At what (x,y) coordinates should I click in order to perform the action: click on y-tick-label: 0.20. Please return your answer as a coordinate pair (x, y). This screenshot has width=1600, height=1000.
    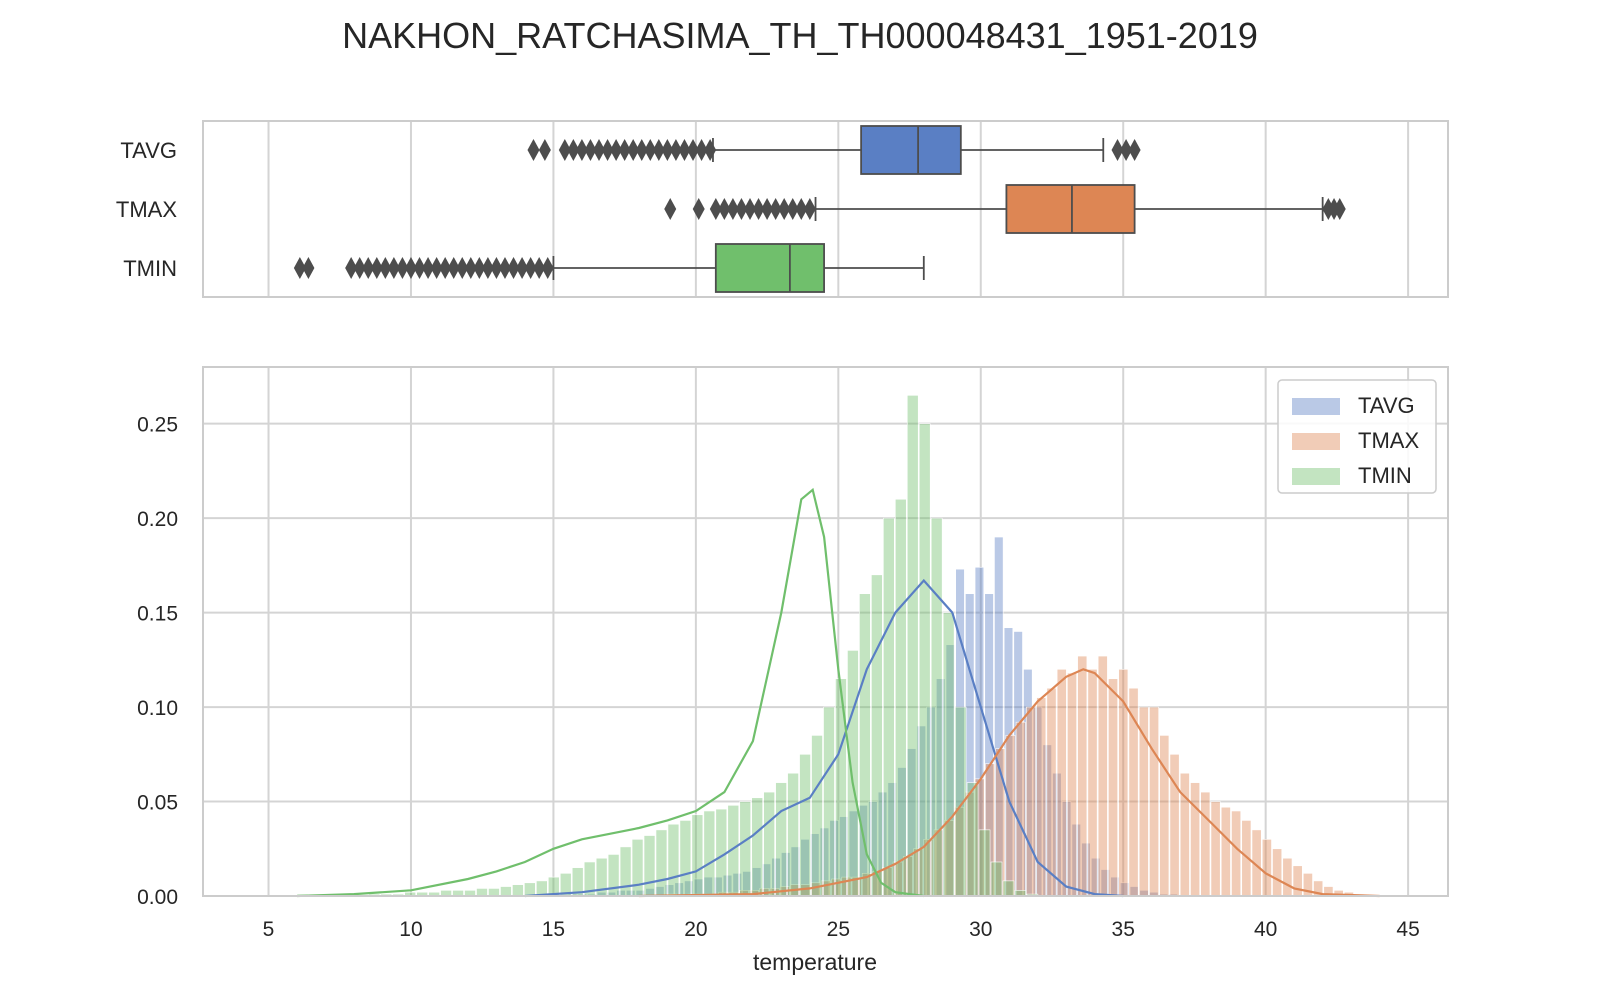
    Looking at the image, I should click on (157, 519).